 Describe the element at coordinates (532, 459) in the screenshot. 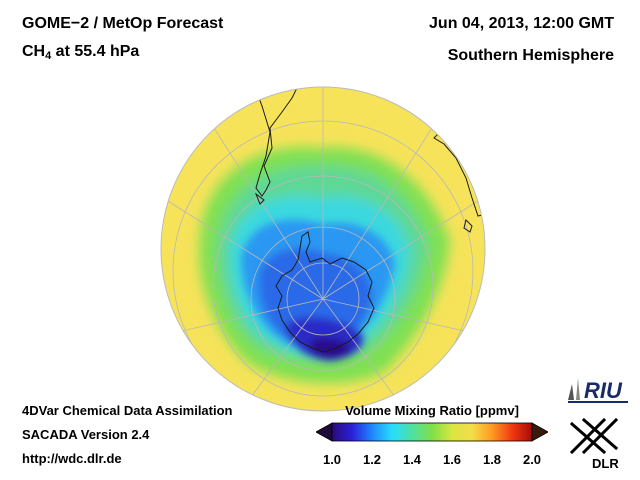

I see `colorbar-tick-label: 2.0` at that location.